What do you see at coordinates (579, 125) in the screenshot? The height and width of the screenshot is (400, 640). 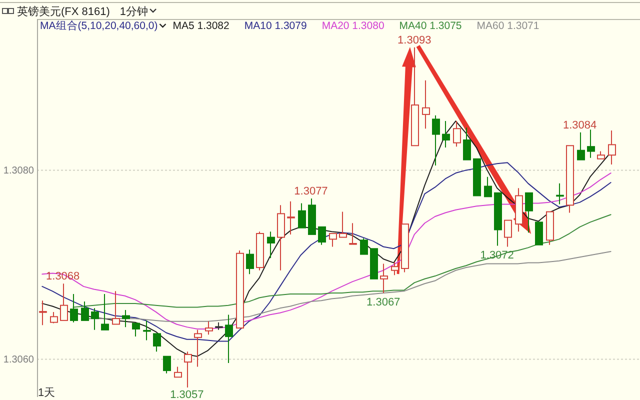 I see `annotation: 1.3084` at bounding box center [579, 125].